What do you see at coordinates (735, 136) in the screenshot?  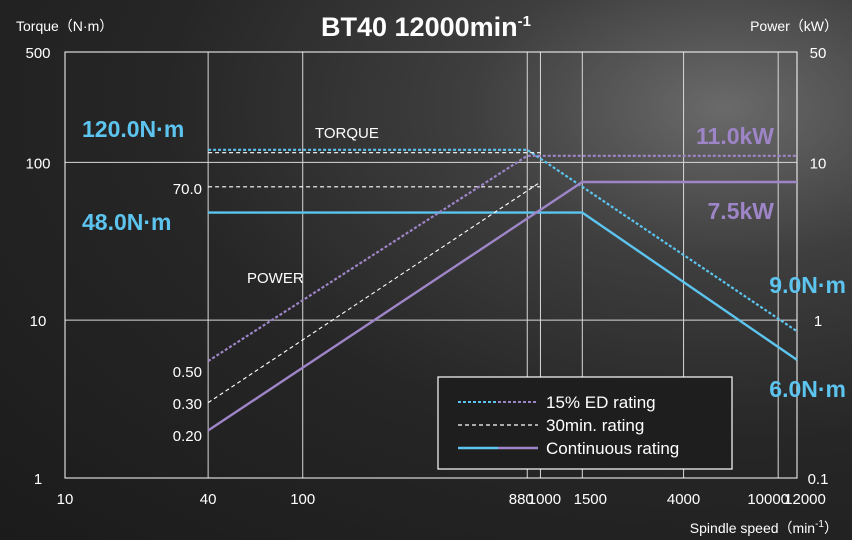 I see `callout-power-11: 11.0kW` at bounding box center [735, 136].